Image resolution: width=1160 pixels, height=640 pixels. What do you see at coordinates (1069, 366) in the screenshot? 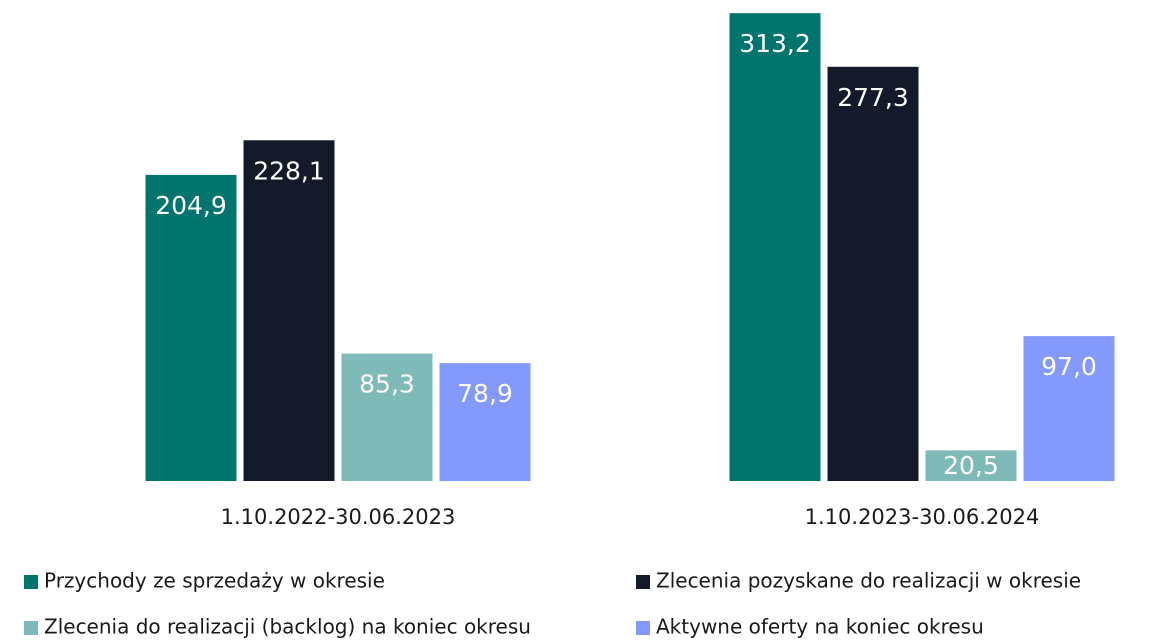
I see `value-label: 97,0` at bounding box center [1069, 366].